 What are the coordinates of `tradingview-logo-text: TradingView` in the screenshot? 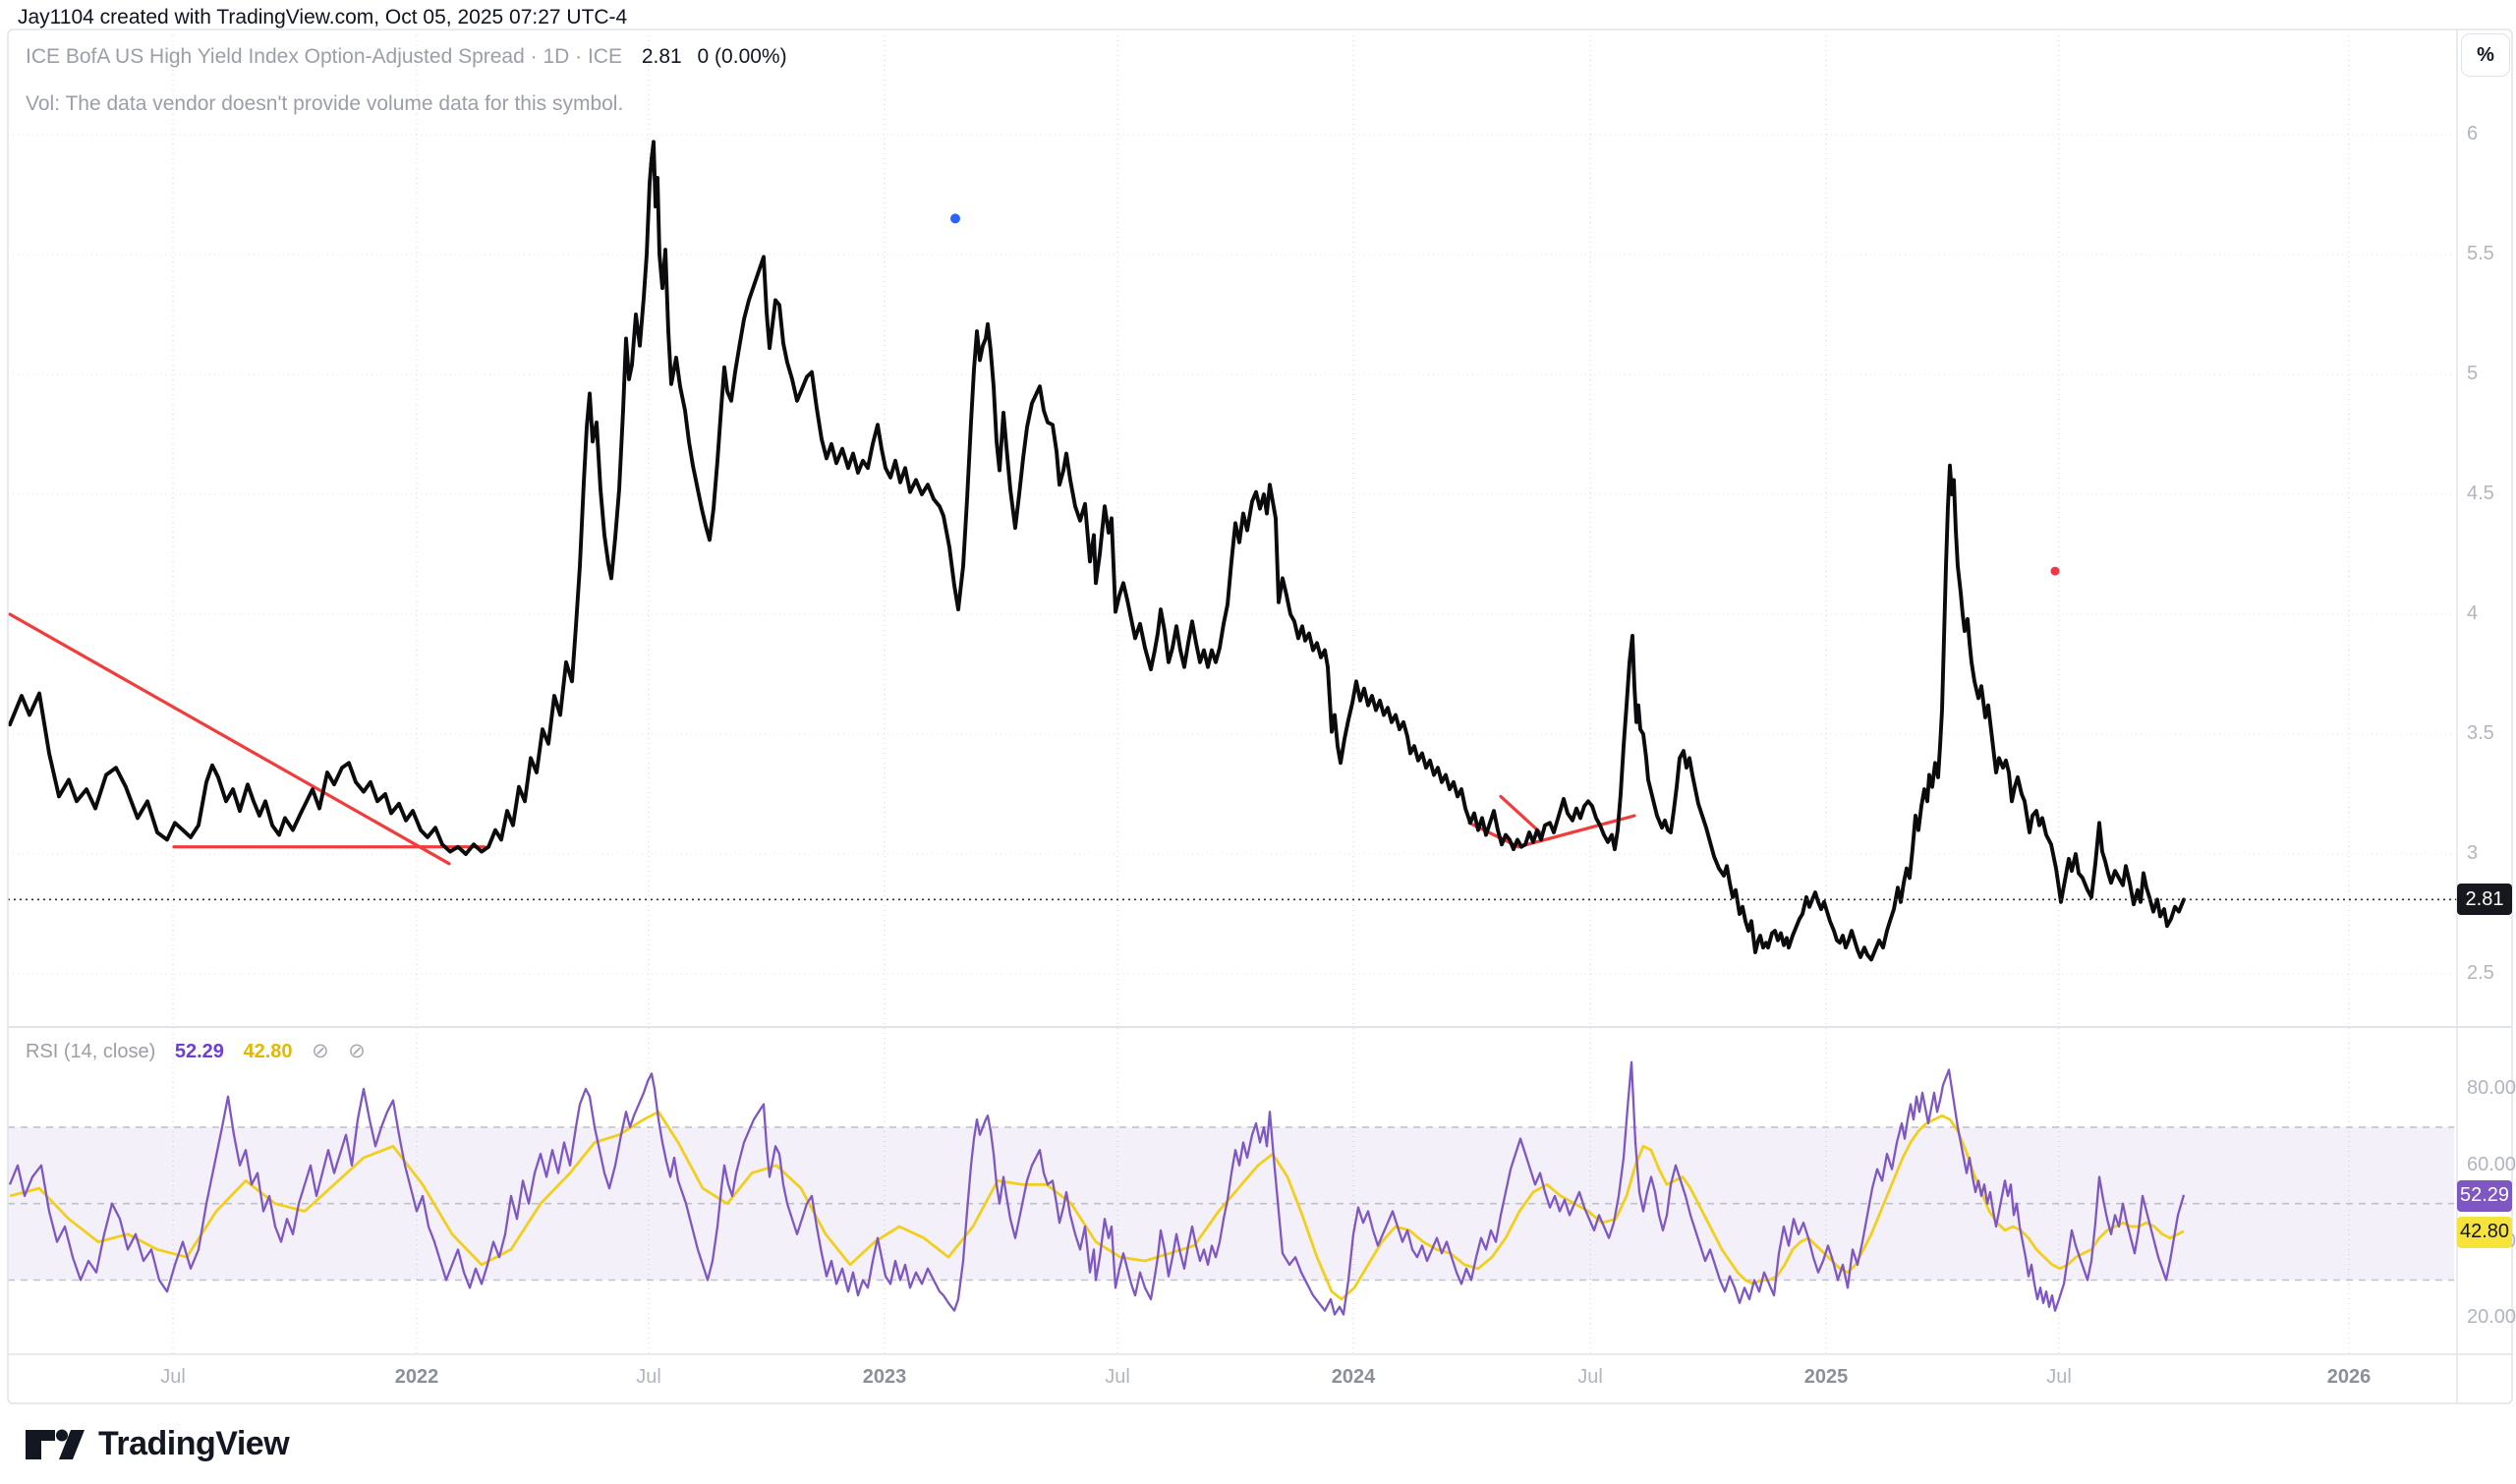 It's located at (194, 1443).